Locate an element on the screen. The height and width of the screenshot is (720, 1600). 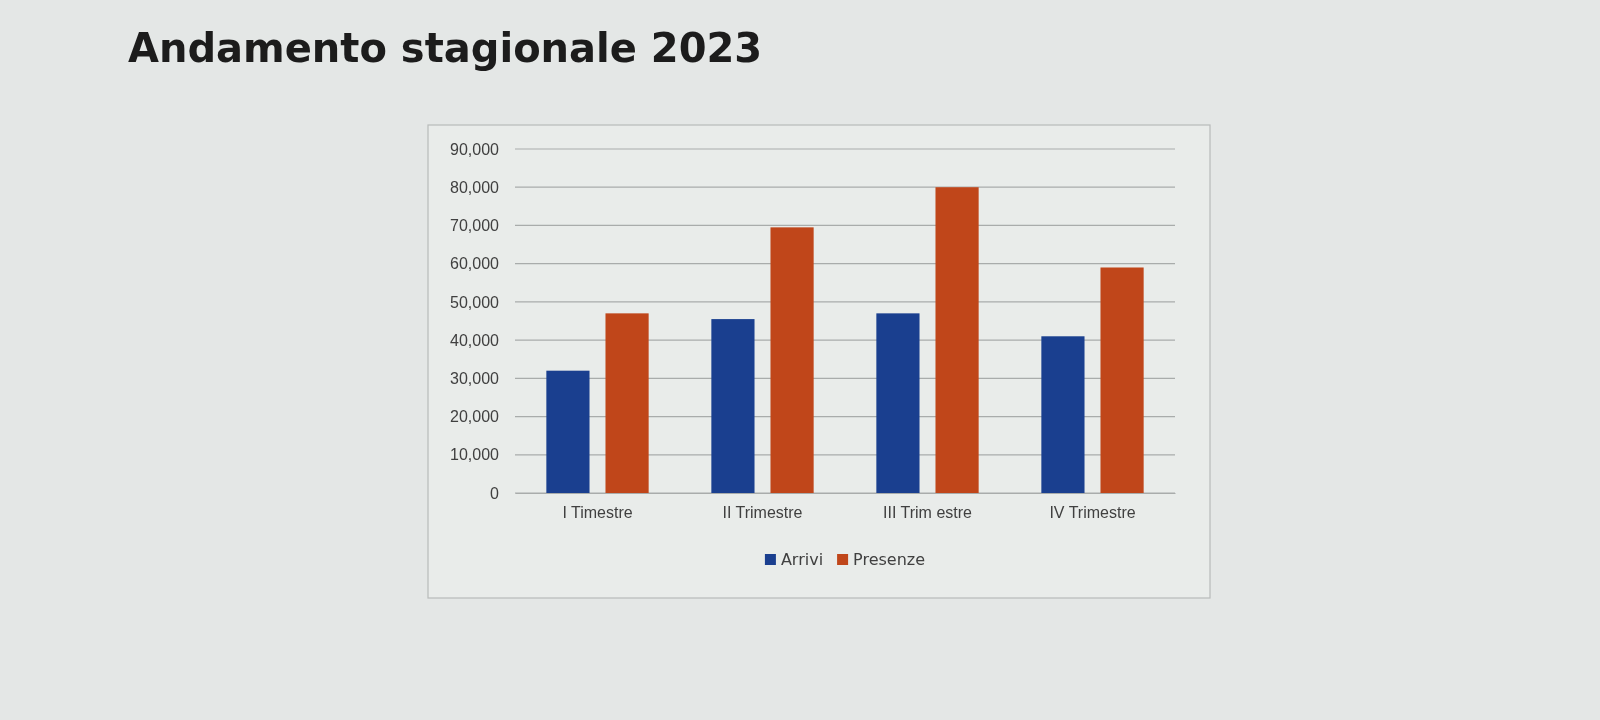
legend-label: Presenze is located at coordinates (889, 559).